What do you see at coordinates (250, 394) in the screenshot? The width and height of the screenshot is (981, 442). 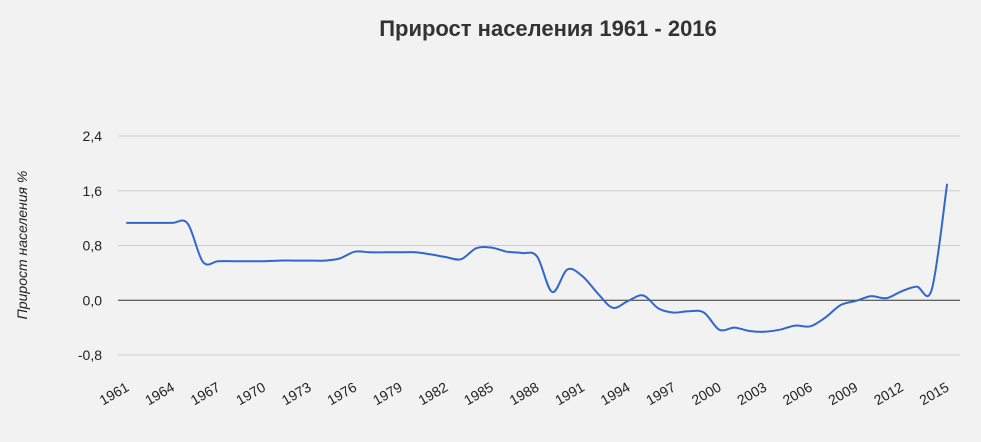 I see `x-tick-label: 1970` at bounding box center [250, 394].